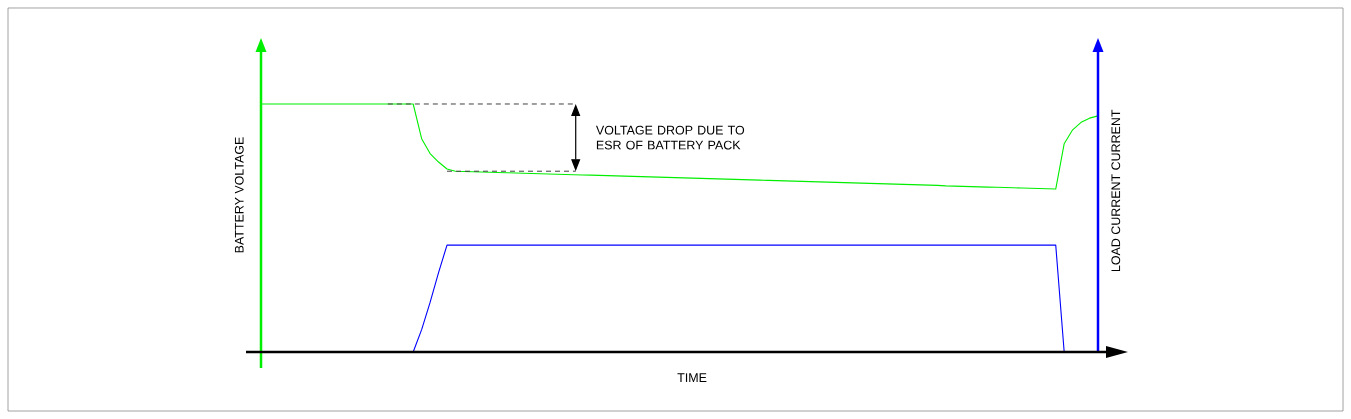 The height and width of the screenshot is (419, 1351). I want to click on annotation: VOLTAGE DROP DUE TO ESR OF BATTERY PACK, so click(670, 137).